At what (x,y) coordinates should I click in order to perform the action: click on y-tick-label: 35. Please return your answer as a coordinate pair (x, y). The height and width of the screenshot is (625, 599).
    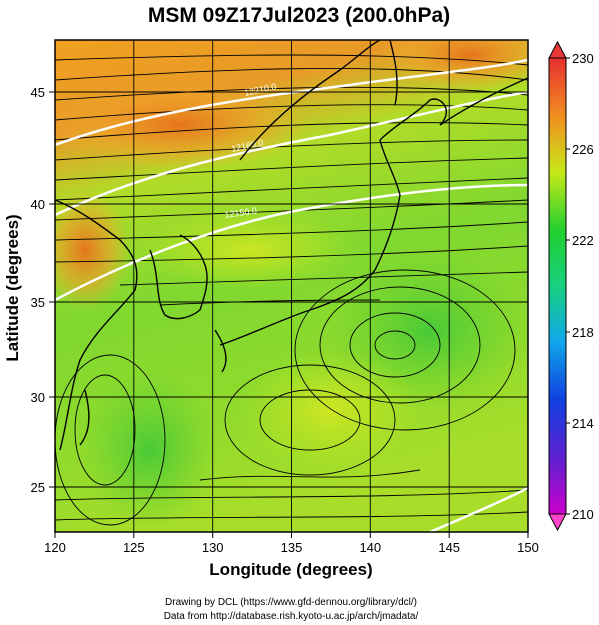
    Looking at the image, I should click on (38, 302).